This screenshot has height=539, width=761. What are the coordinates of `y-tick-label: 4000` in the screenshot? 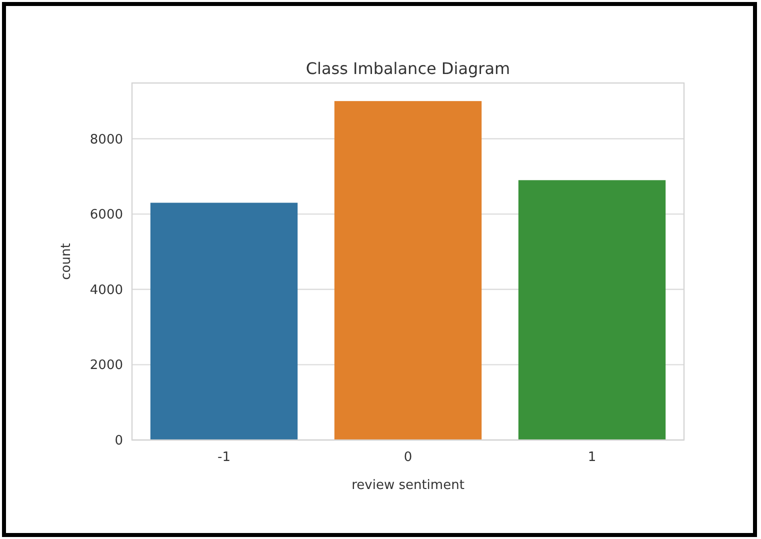 It's located at (106, 290).